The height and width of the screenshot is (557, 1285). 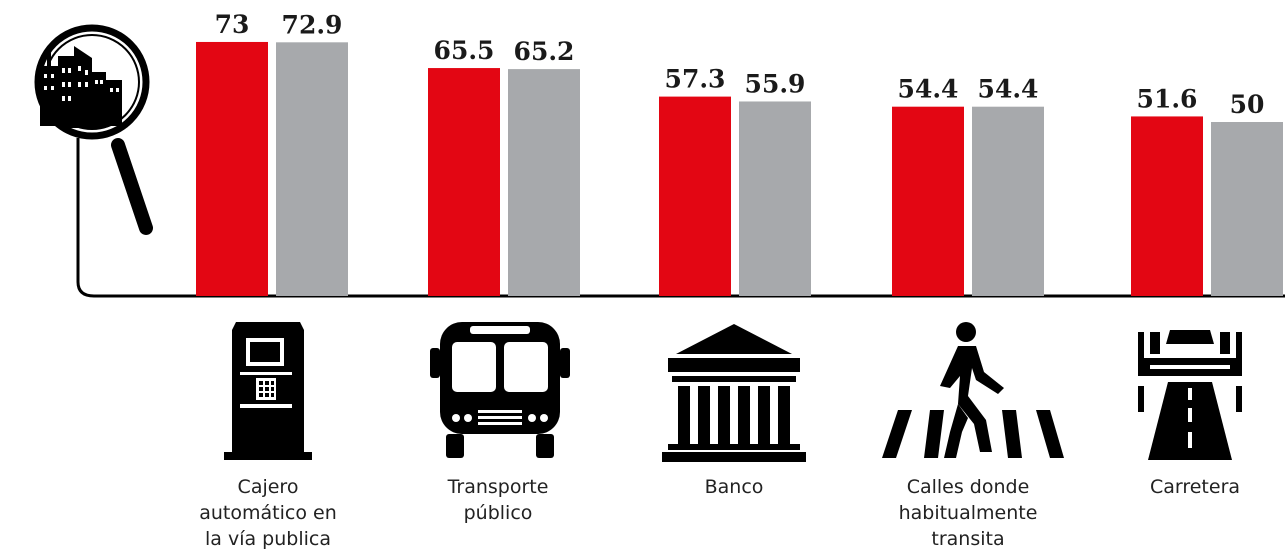 I want to click on bus-icon, so click(x=500, y=390).